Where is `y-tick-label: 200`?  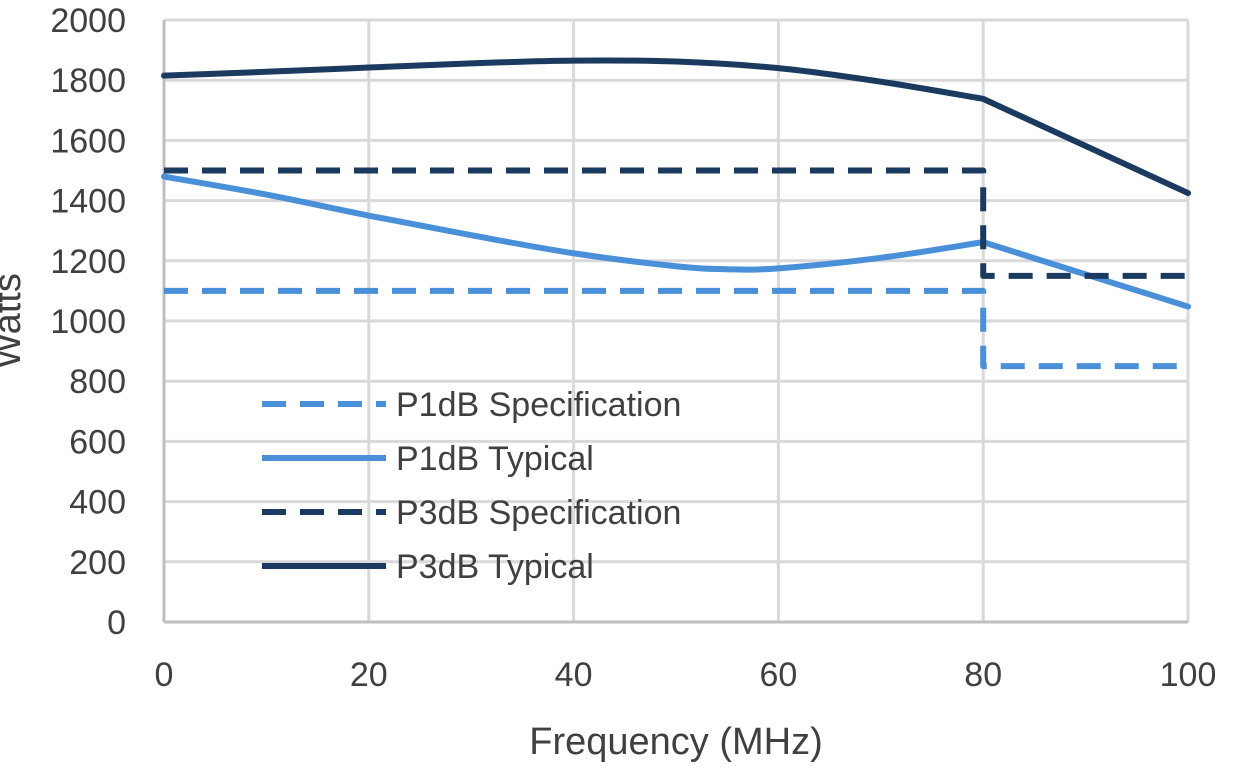 y-tick-label: 200 is located at coordinates (97, 563).